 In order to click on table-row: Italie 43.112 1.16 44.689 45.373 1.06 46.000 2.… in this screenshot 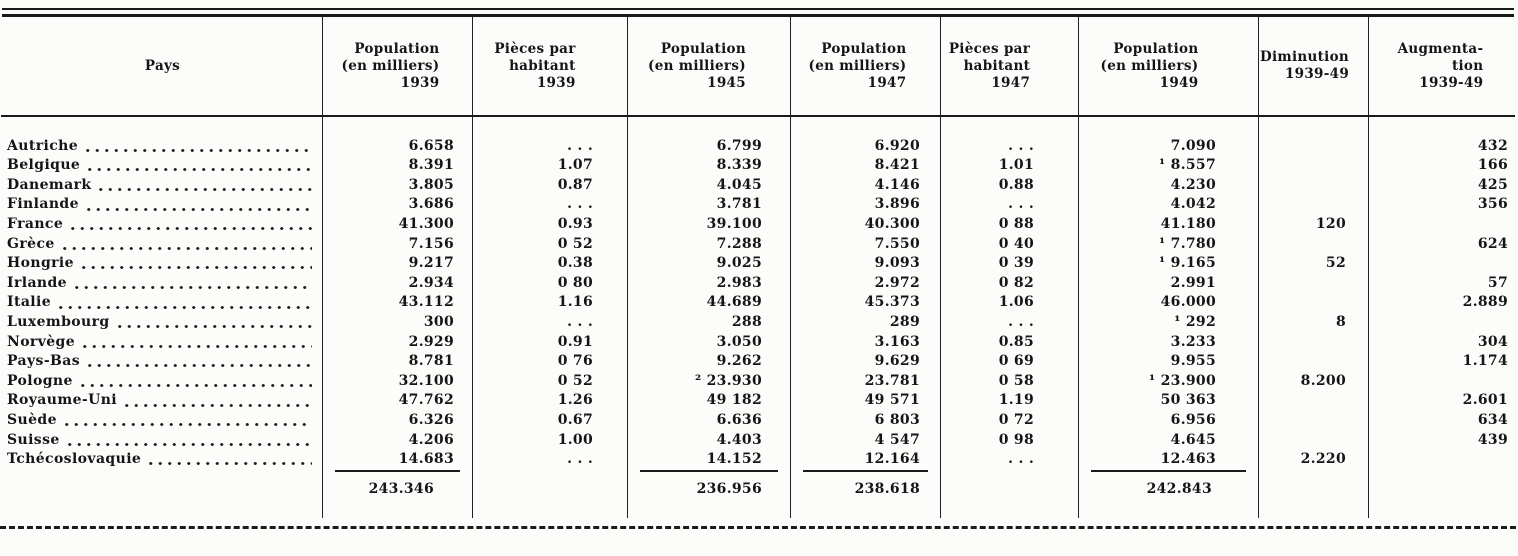, I will do `click(758, 303)`.